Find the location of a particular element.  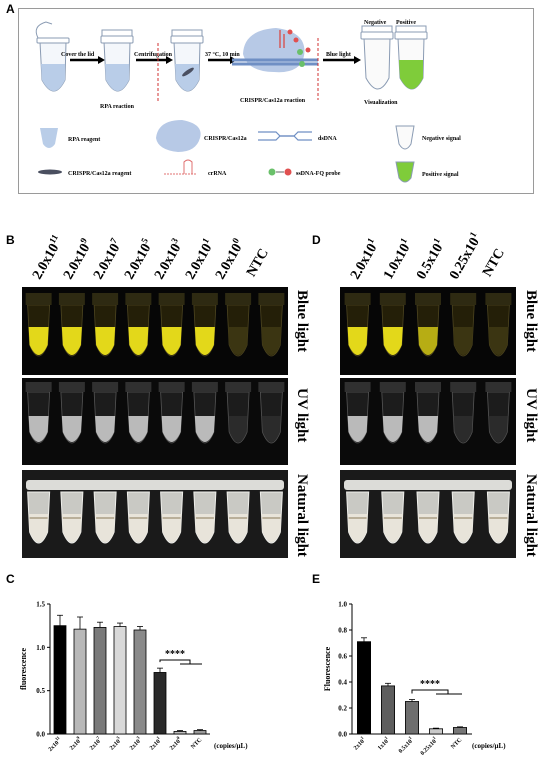

label-b-blue: Blue light is located at coordinates (302, 321).